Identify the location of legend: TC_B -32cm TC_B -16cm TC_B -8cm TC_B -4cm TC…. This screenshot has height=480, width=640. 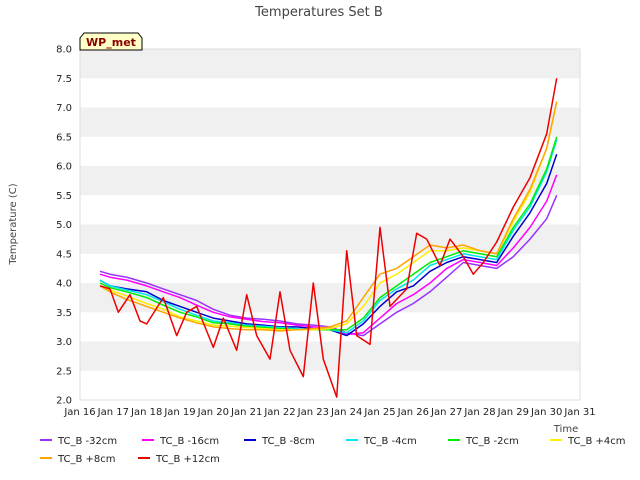
(320, 456).